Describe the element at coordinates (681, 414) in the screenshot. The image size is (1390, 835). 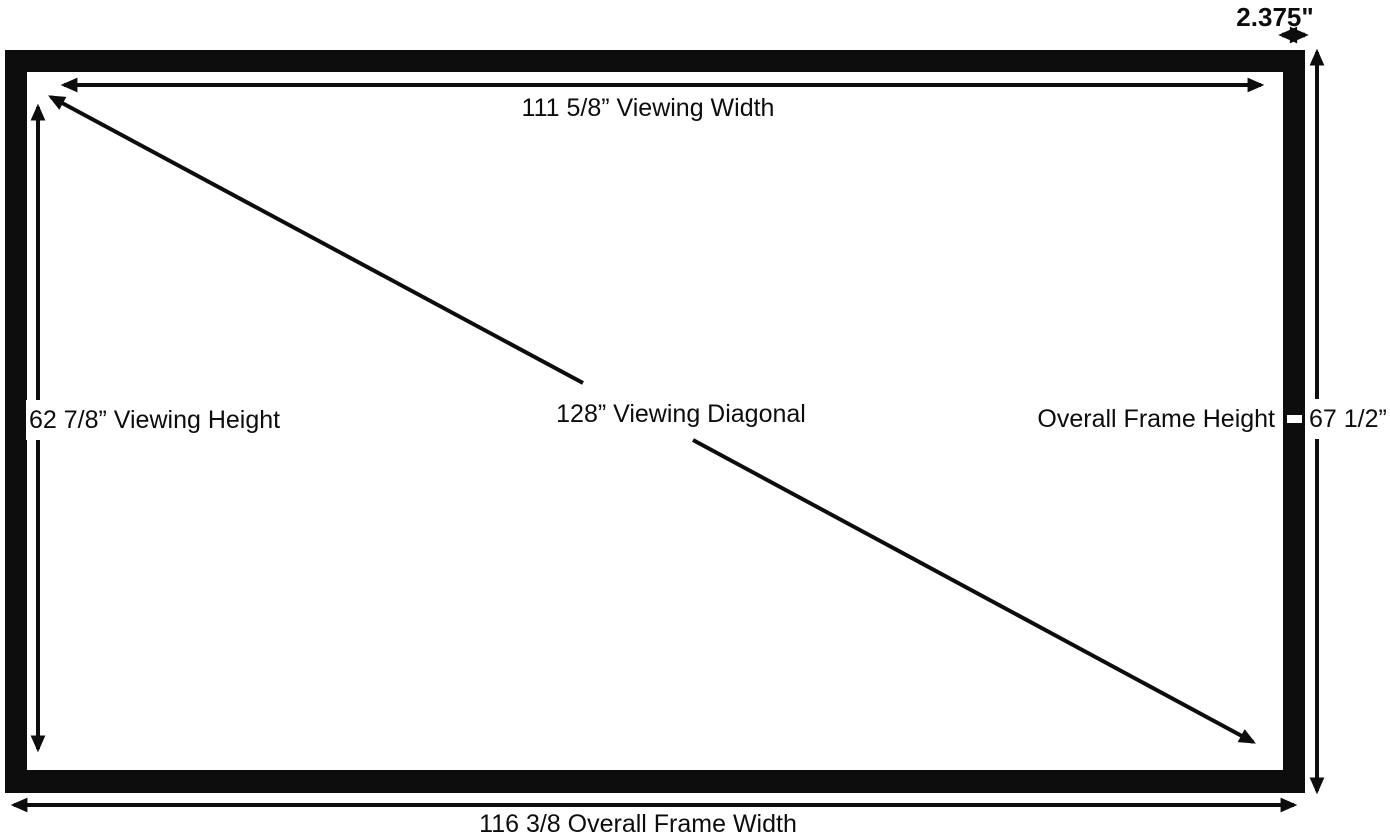
I see `viewing-diagonal-label: 128” Viewing Diagonal` at that location.